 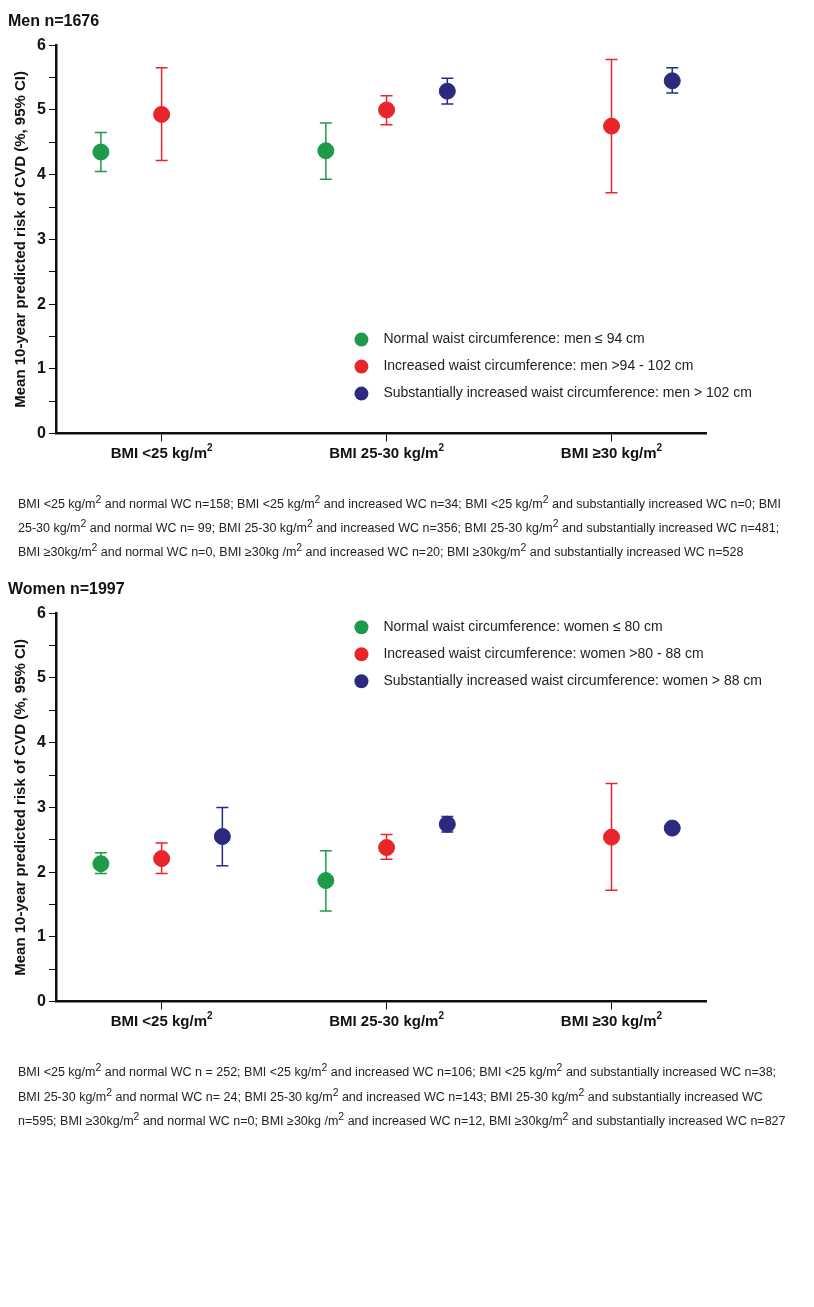 I want to click on text: BMI <25 kg/m$^{2}$ and normal WC n = 252; BMI <25 kg/m$^{2}$ and increased WC n=106; BMI <25 kg/m$^{2}$ and substantially increased WC n=38; BMI 25-30 kg/m$^{2}$ and normal WC n= 24; BMI 25-30 kg/m$^{2}$ and increased WC n=143; BMI 25-30 kg/m$^{2}$ and substantially increased WC n=595; BMI ≥30kg/m$^{2}$ and normal WC n=0; BMI ≥30kg /m$^{2}$ and increased WC n=12, BMI ≥30kg/m$^{2}$ and substantially increased WC n=827, so click(x=402, y=1095).